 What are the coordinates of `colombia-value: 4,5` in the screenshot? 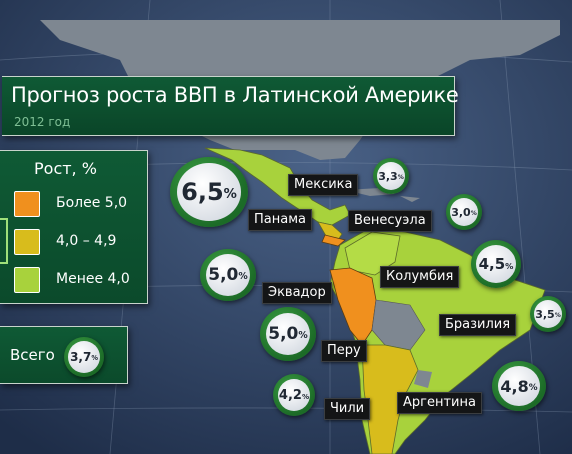 It's located at (492, 264).